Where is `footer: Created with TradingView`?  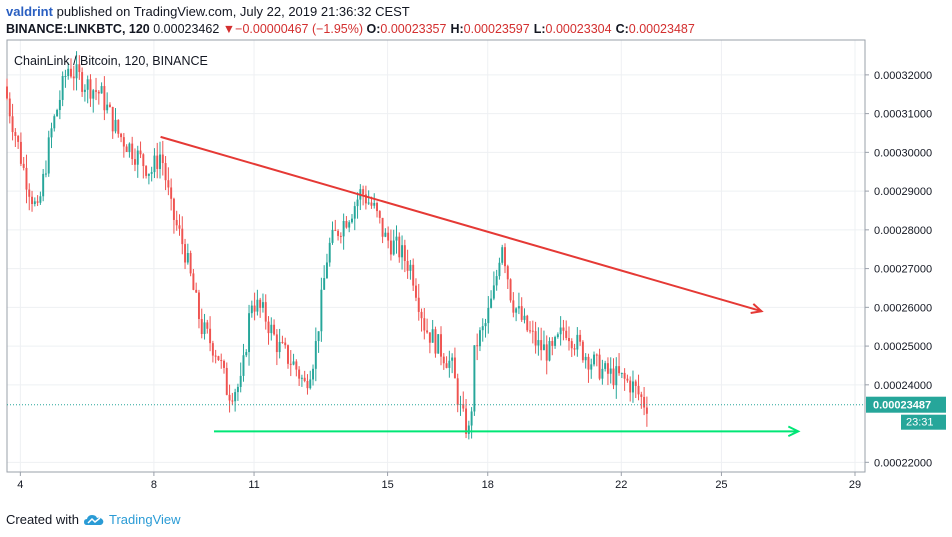
footer: Created with TradingView is located at coordinates (93, 519).